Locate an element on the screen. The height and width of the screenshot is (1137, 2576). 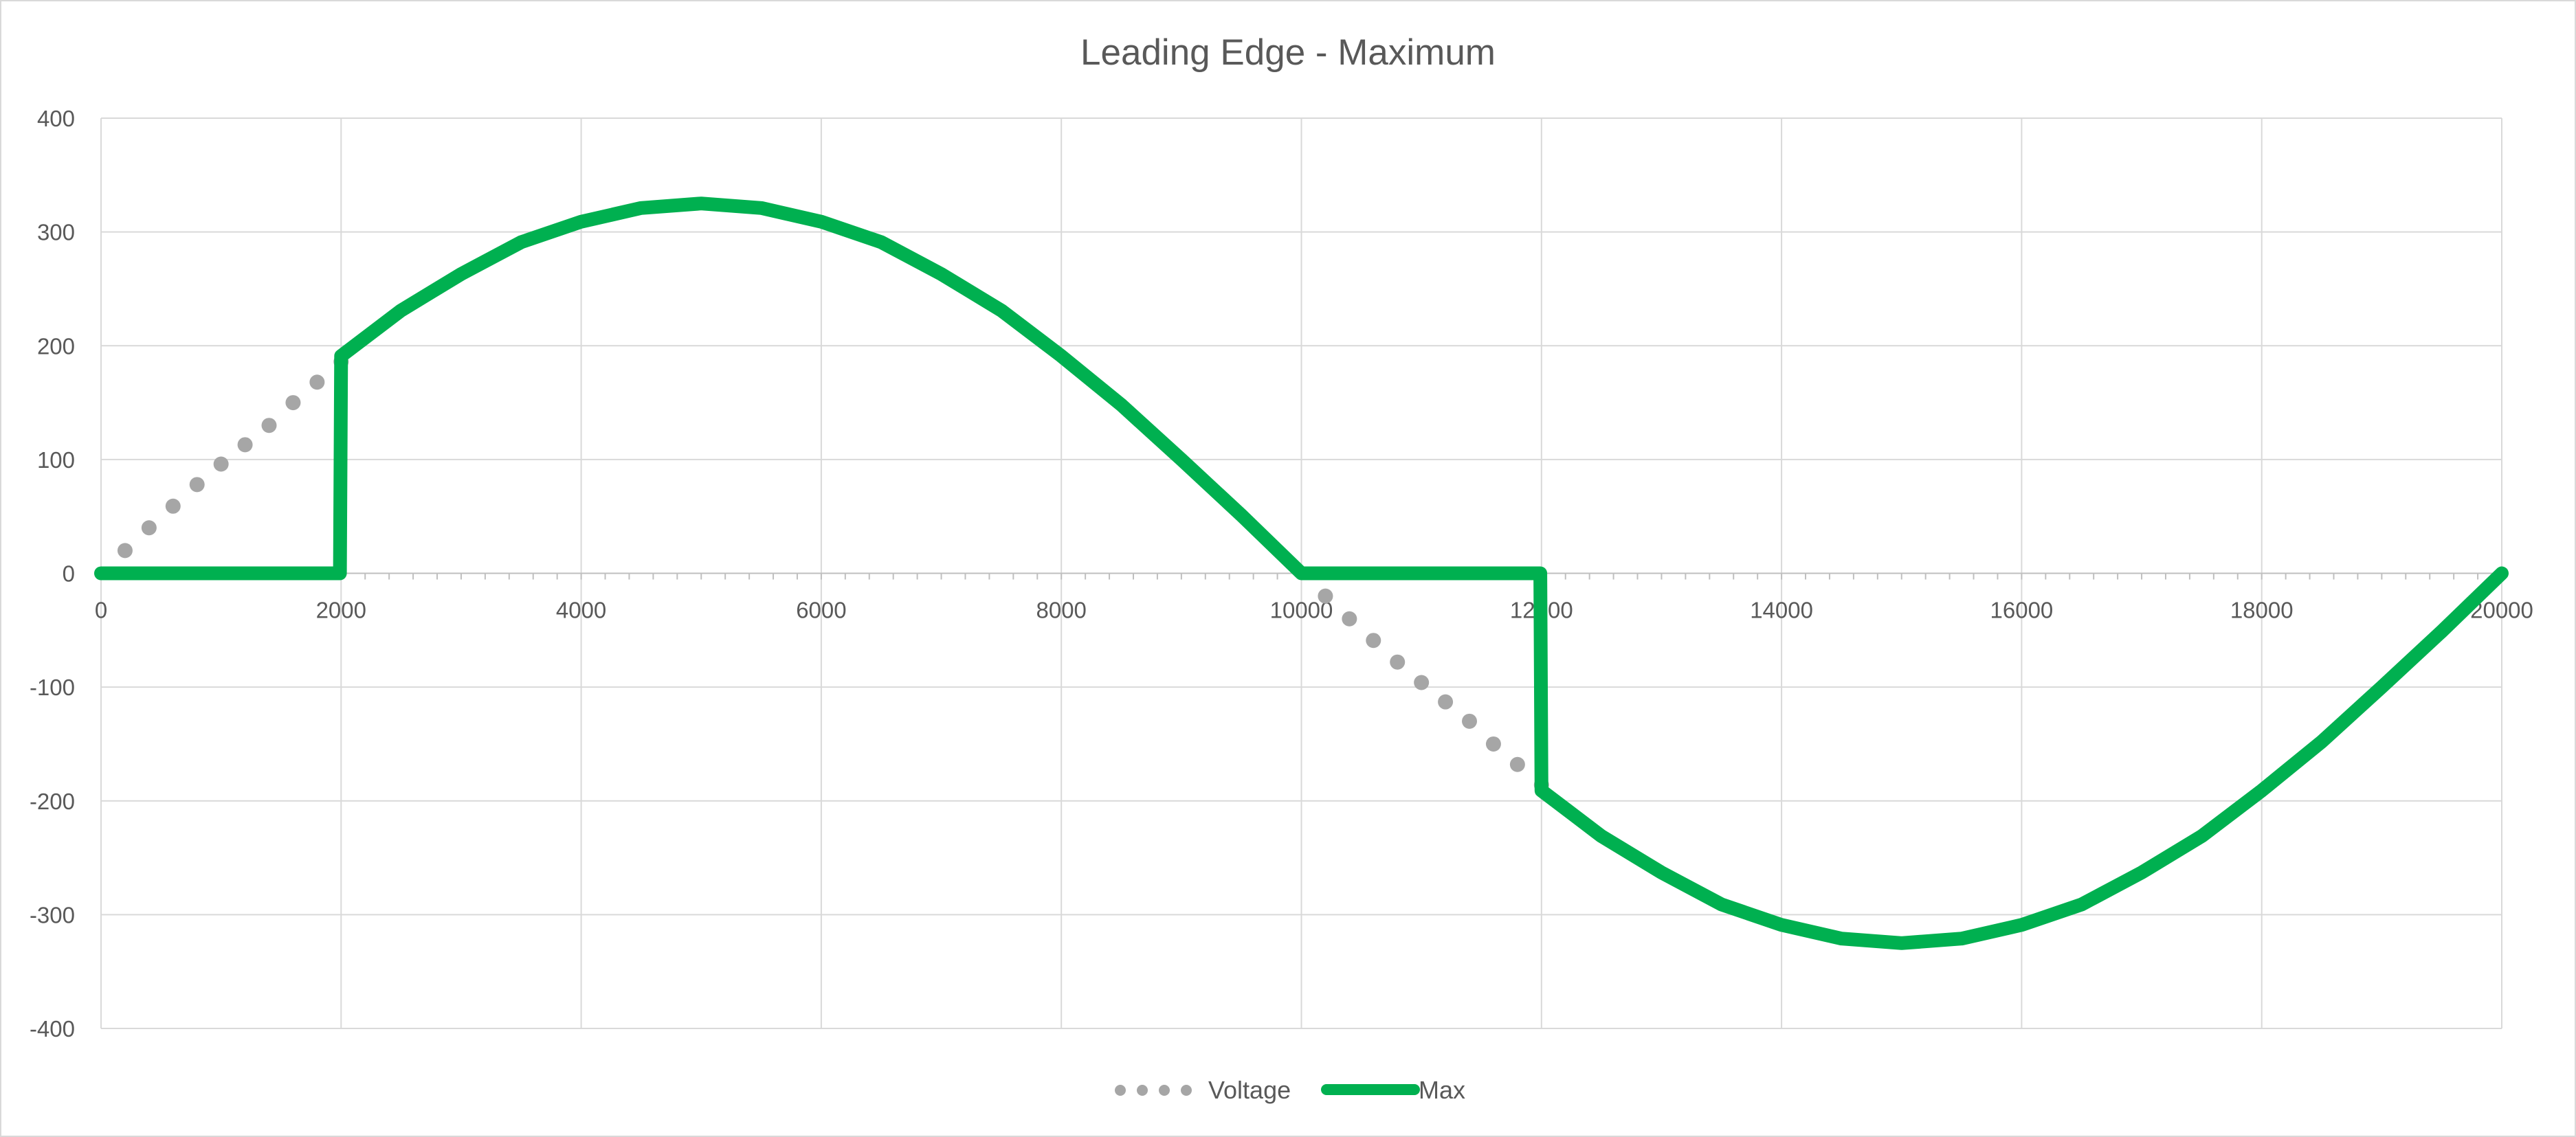
y-tick-label: 300 is located at coordinates (56, 232).